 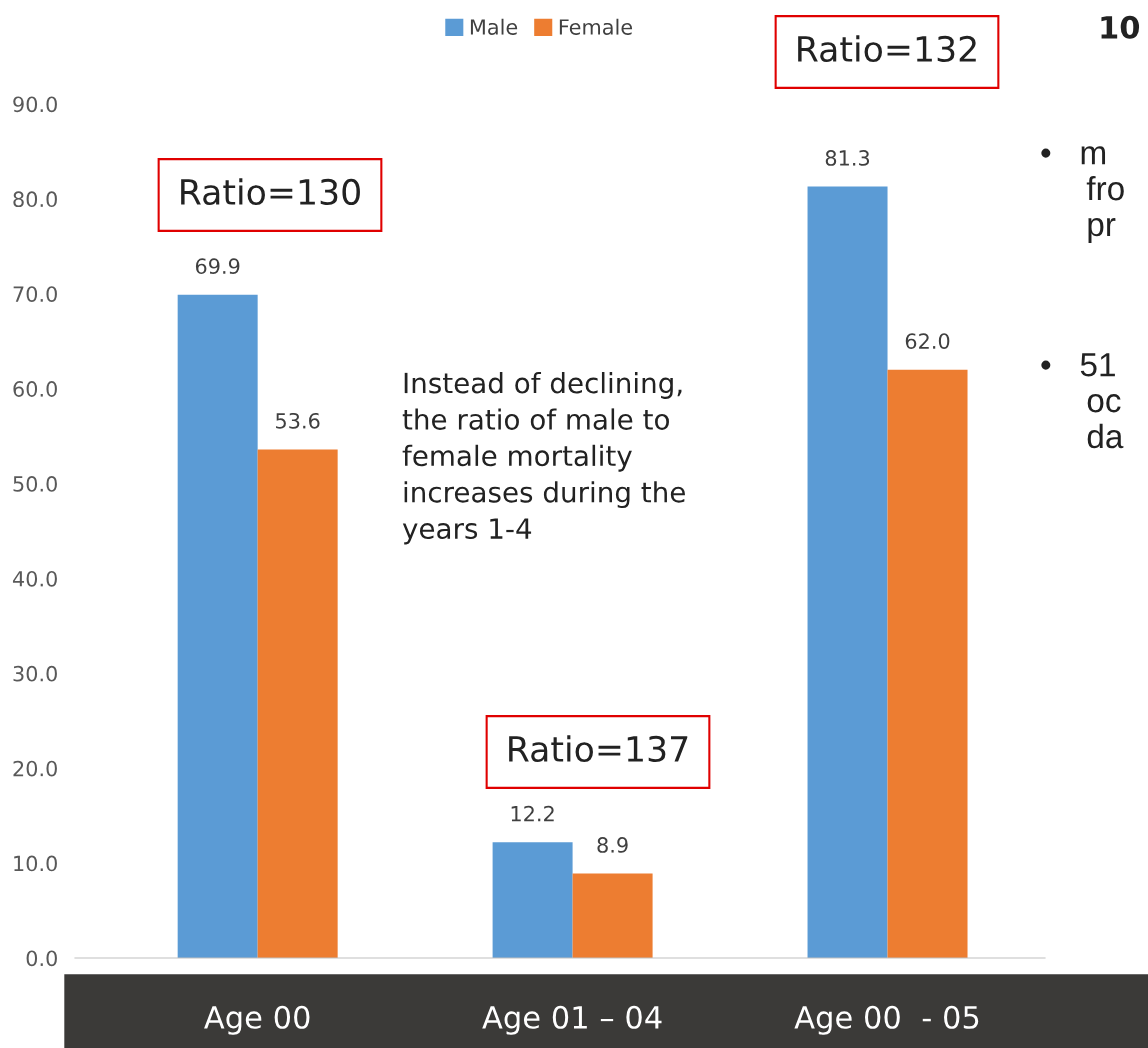 What do you see at coordinates (598, 749) in the screenshot?
I see `annotation: Ratio=137` at bounding box center [598, 749].